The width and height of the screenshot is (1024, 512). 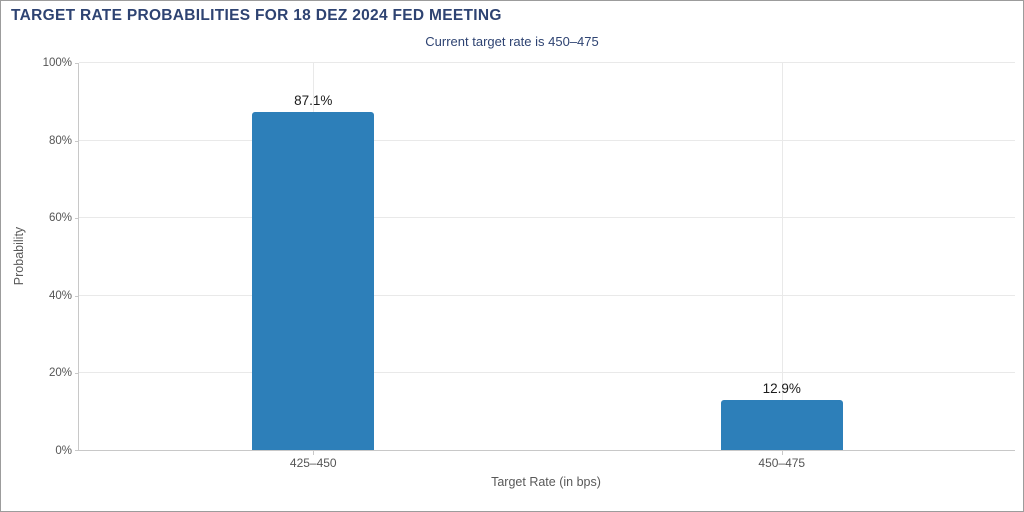 I want to click on chart-subtitle: Current target rate is 450–475, so click(x=512, y=41).